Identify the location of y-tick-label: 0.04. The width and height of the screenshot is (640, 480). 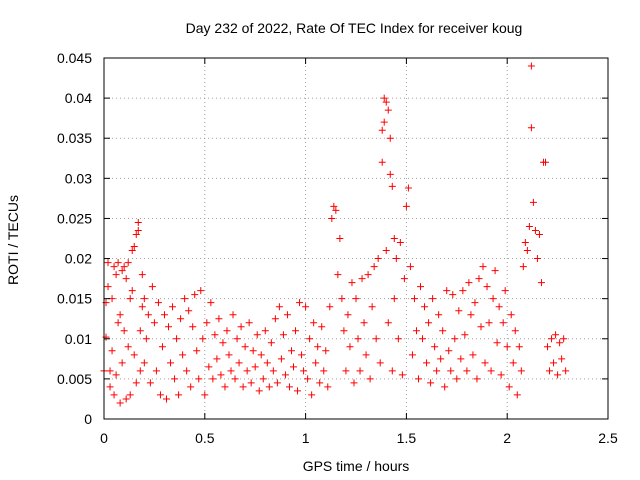
(78, 98).